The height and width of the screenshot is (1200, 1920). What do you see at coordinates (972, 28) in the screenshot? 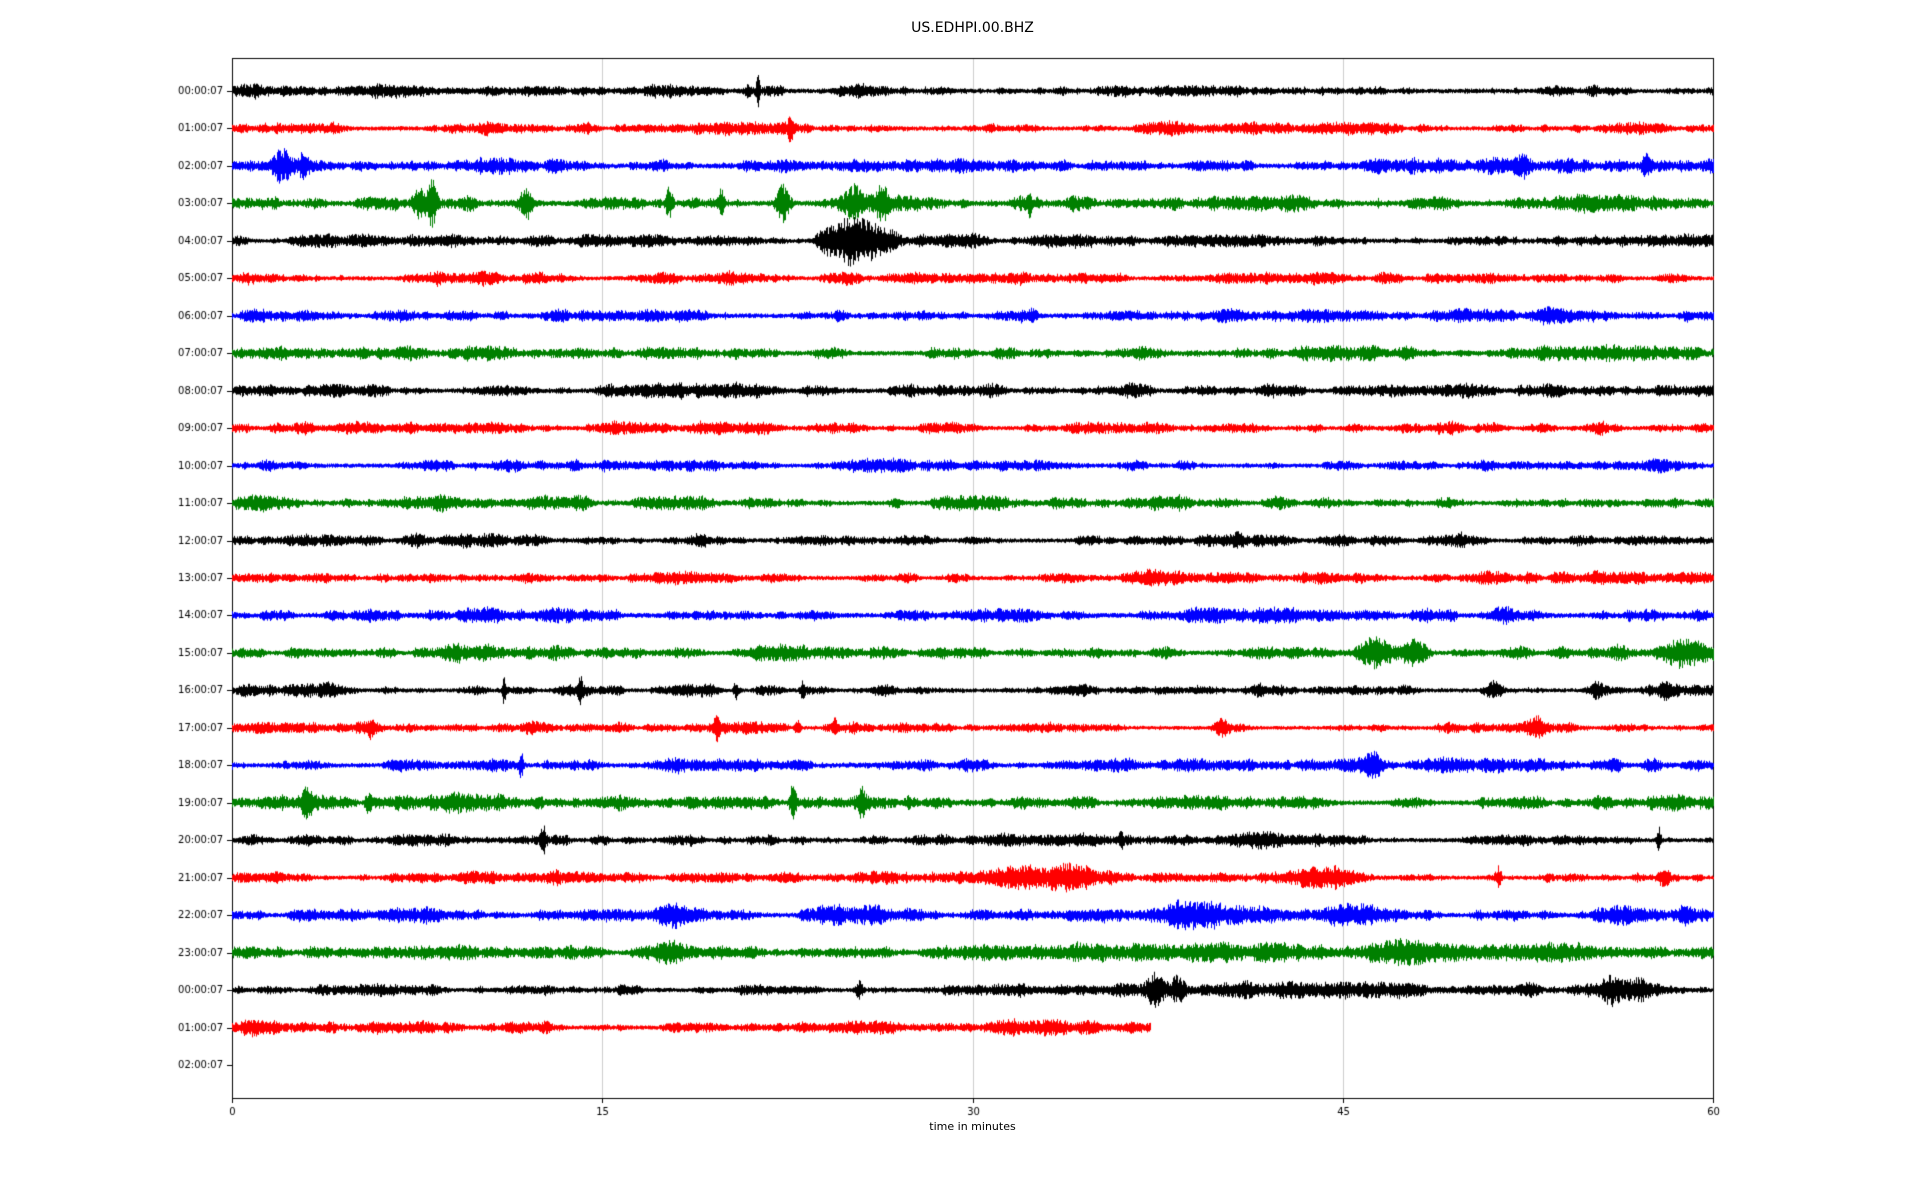
I see `chart-title: US.EDHPI.00.BHZ` at bounding box center [972, 28].